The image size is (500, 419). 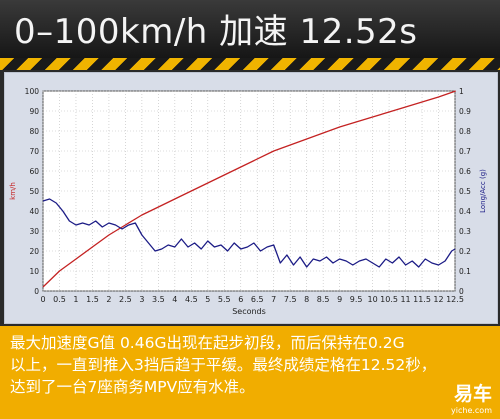 I want to click on y-tick-label-right: 0.3, so click(x=465, y=231).